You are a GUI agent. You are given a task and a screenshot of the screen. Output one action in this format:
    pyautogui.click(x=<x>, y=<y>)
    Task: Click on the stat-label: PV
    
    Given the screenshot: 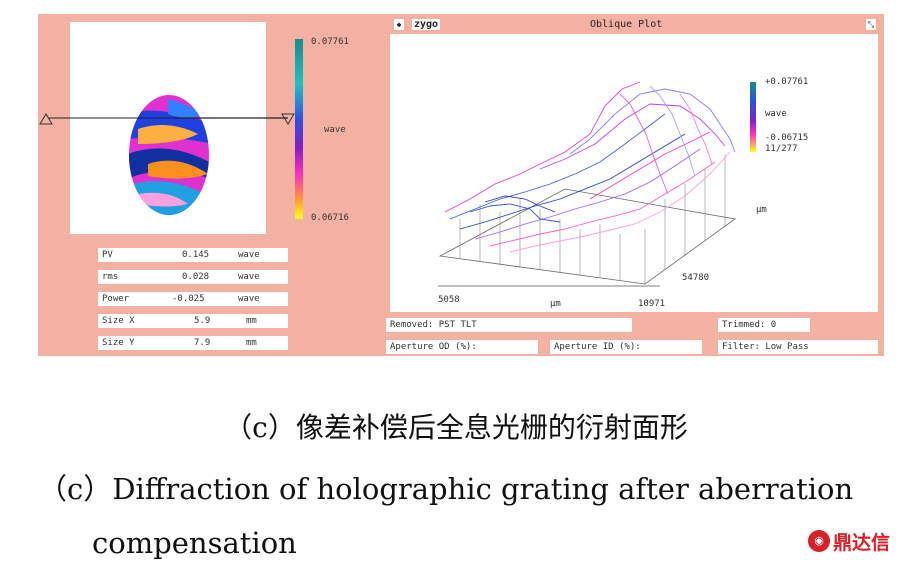 What is the action you would take?
    pyautogui.click(x=107, y=255)
    